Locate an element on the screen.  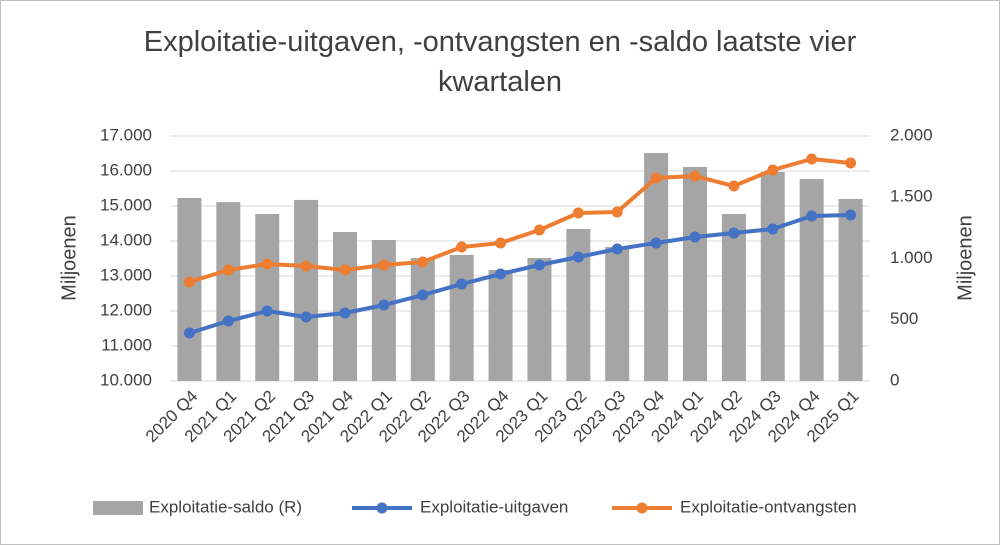
y-tick-label: 17.000 is located at coordinates (126, 134).